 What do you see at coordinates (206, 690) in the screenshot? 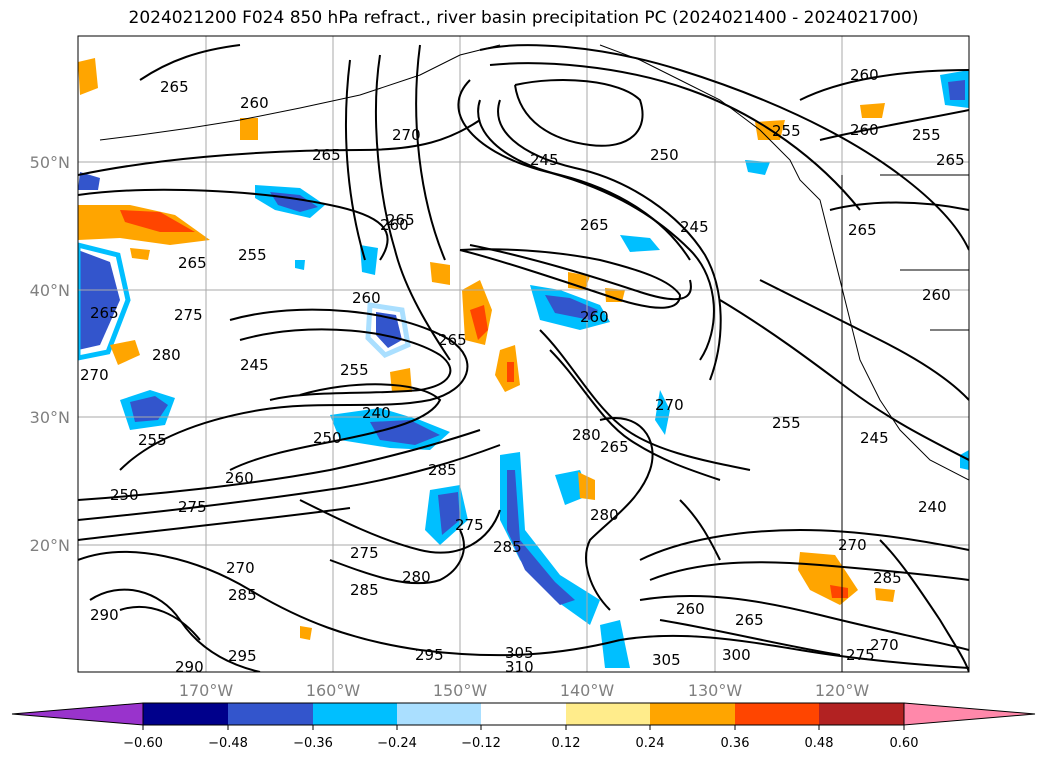
I see `lon-label: 170°W` at bounding box center [206, 690].